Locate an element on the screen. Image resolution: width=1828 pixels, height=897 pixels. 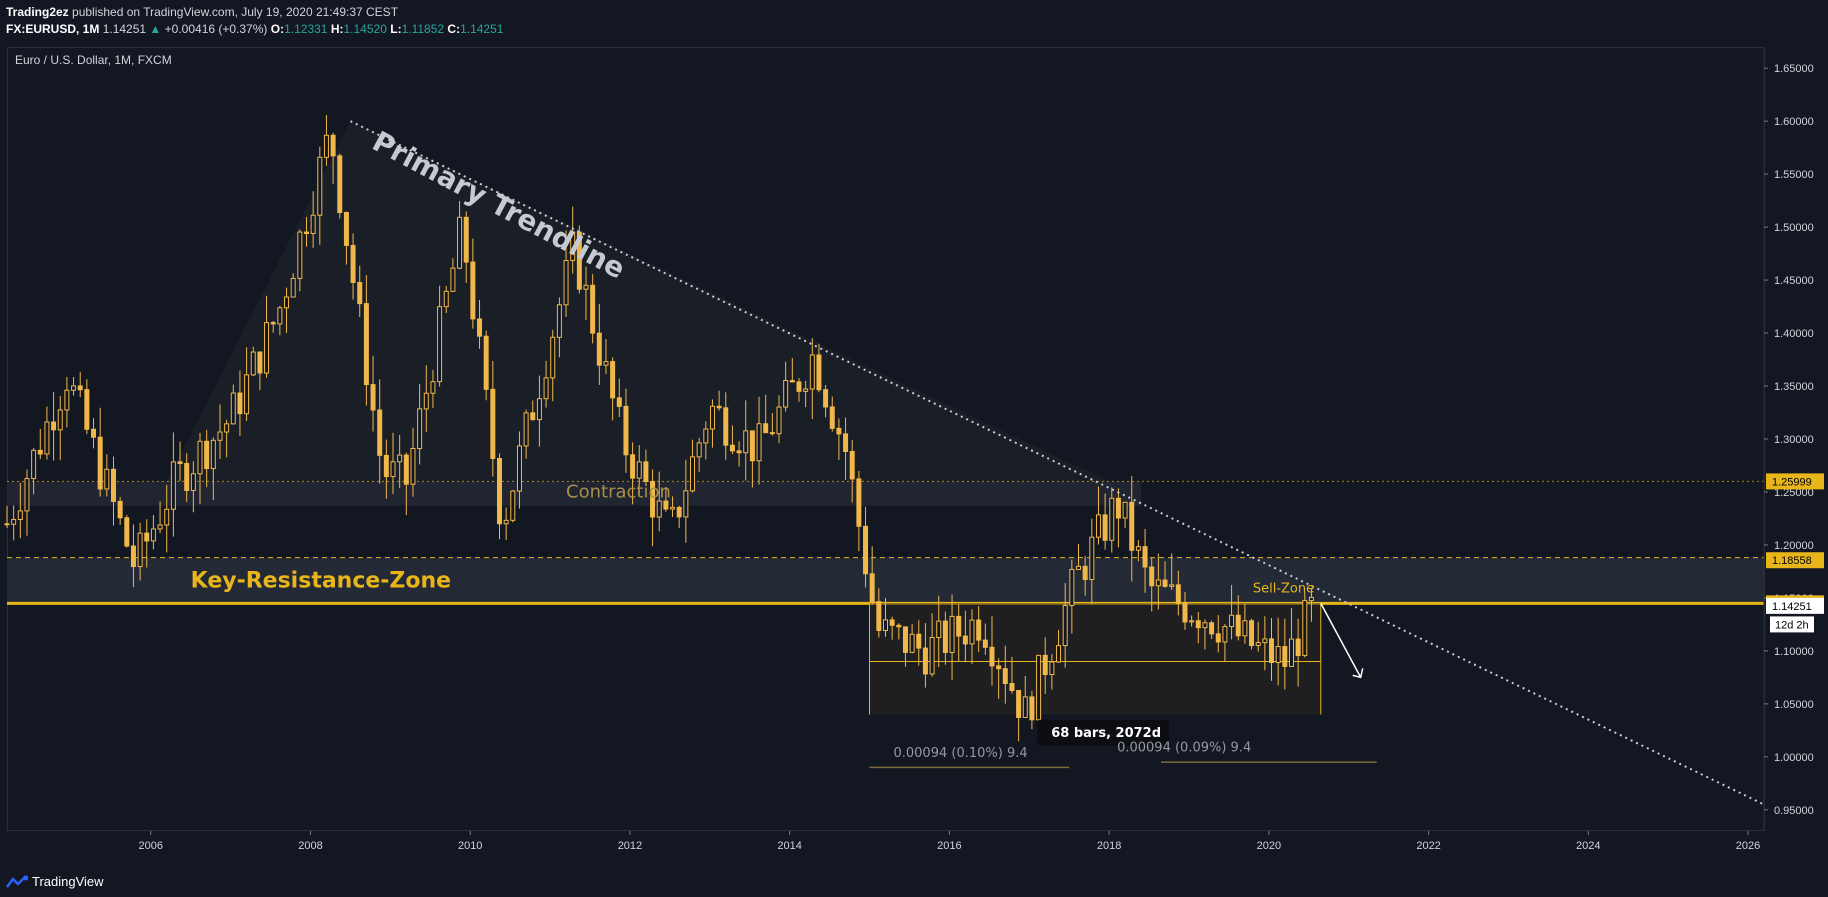
down-arrow-line is located at coordinates (1341, 640).